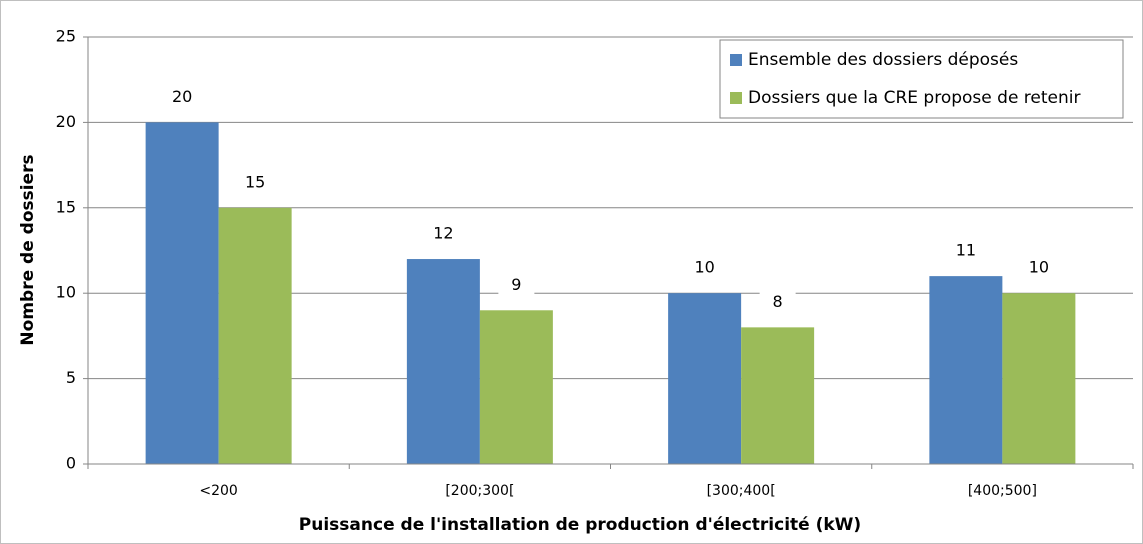 This screenshot has height=544, width=1143. I want to click on data-label: 12, so click(443, 233).